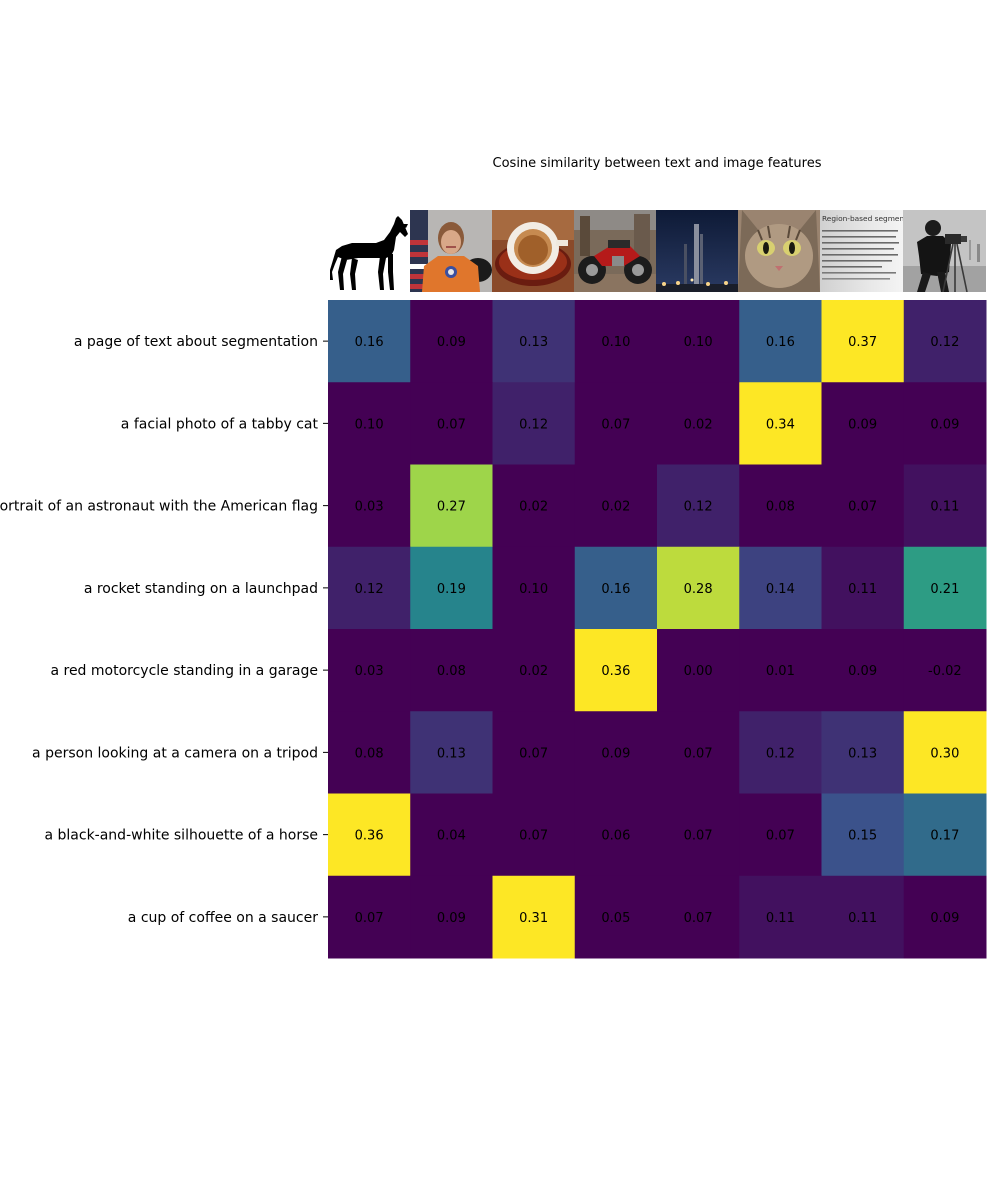  I want to click on cell-value-label: 0.30, so click(944, 753).